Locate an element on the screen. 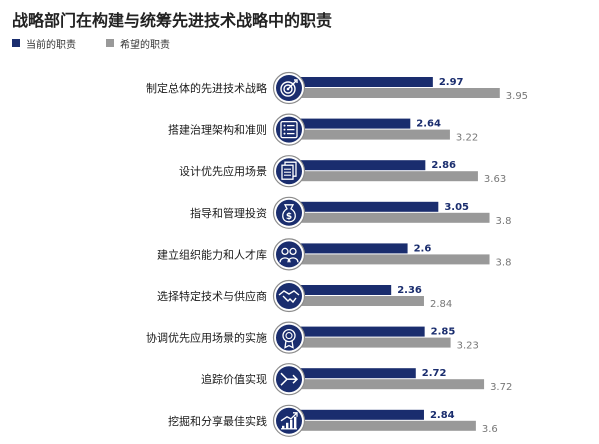 This screenshot has width=599, height=444. category-label: 指导和管理投资 is located at coordinates (228, 213).